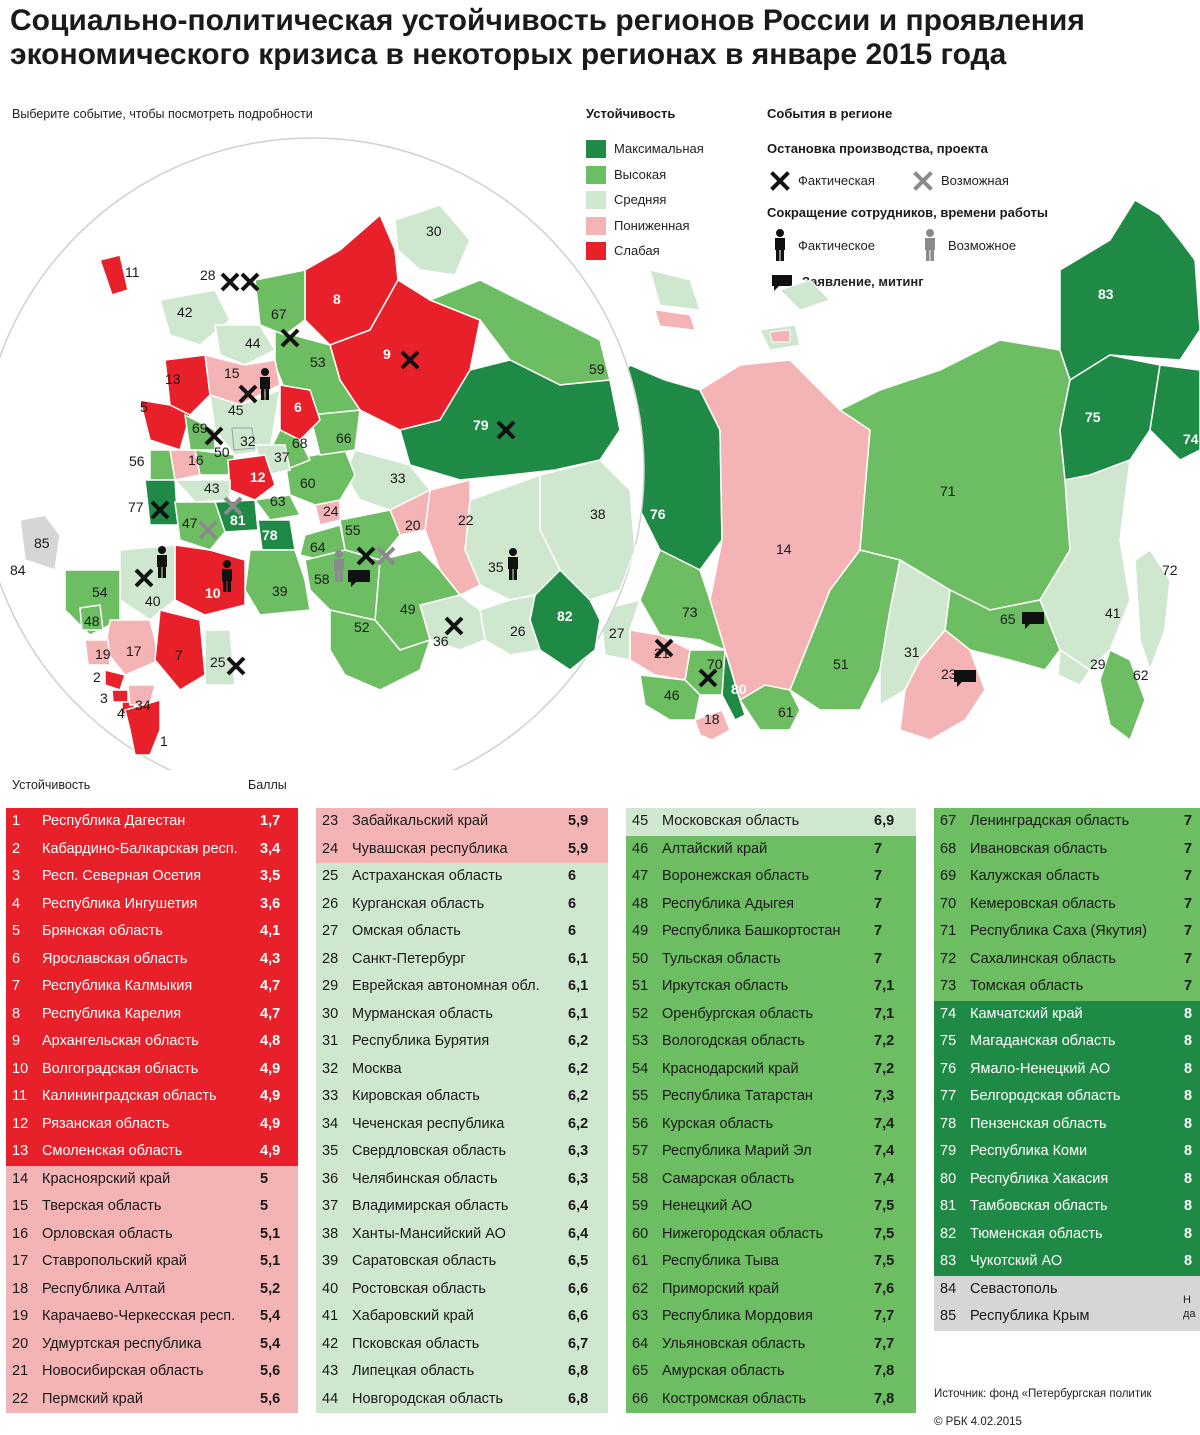  What do you see at coordinates (771, 1317) in the screenshot?
I see `table-row: 63 Республика Мордовия 7,7` at bounding box center [771, 1317].